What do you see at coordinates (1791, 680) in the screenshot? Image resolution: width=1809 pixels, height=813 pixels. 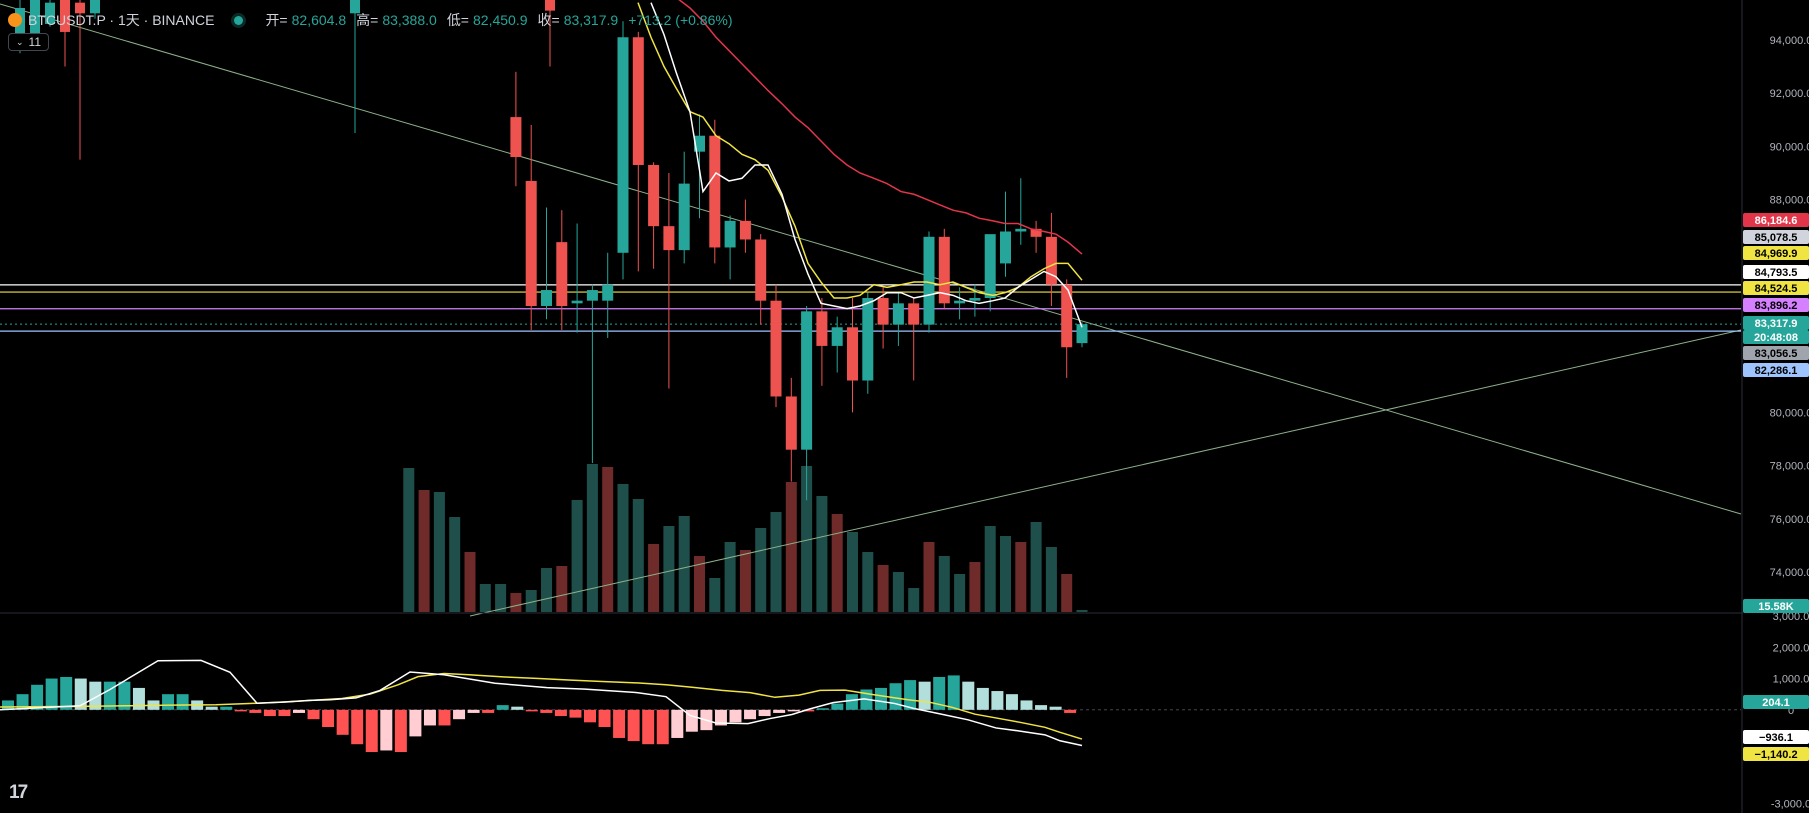 I see `macd-tick-label: 1,000.0` at bounding box center [1791, 680].